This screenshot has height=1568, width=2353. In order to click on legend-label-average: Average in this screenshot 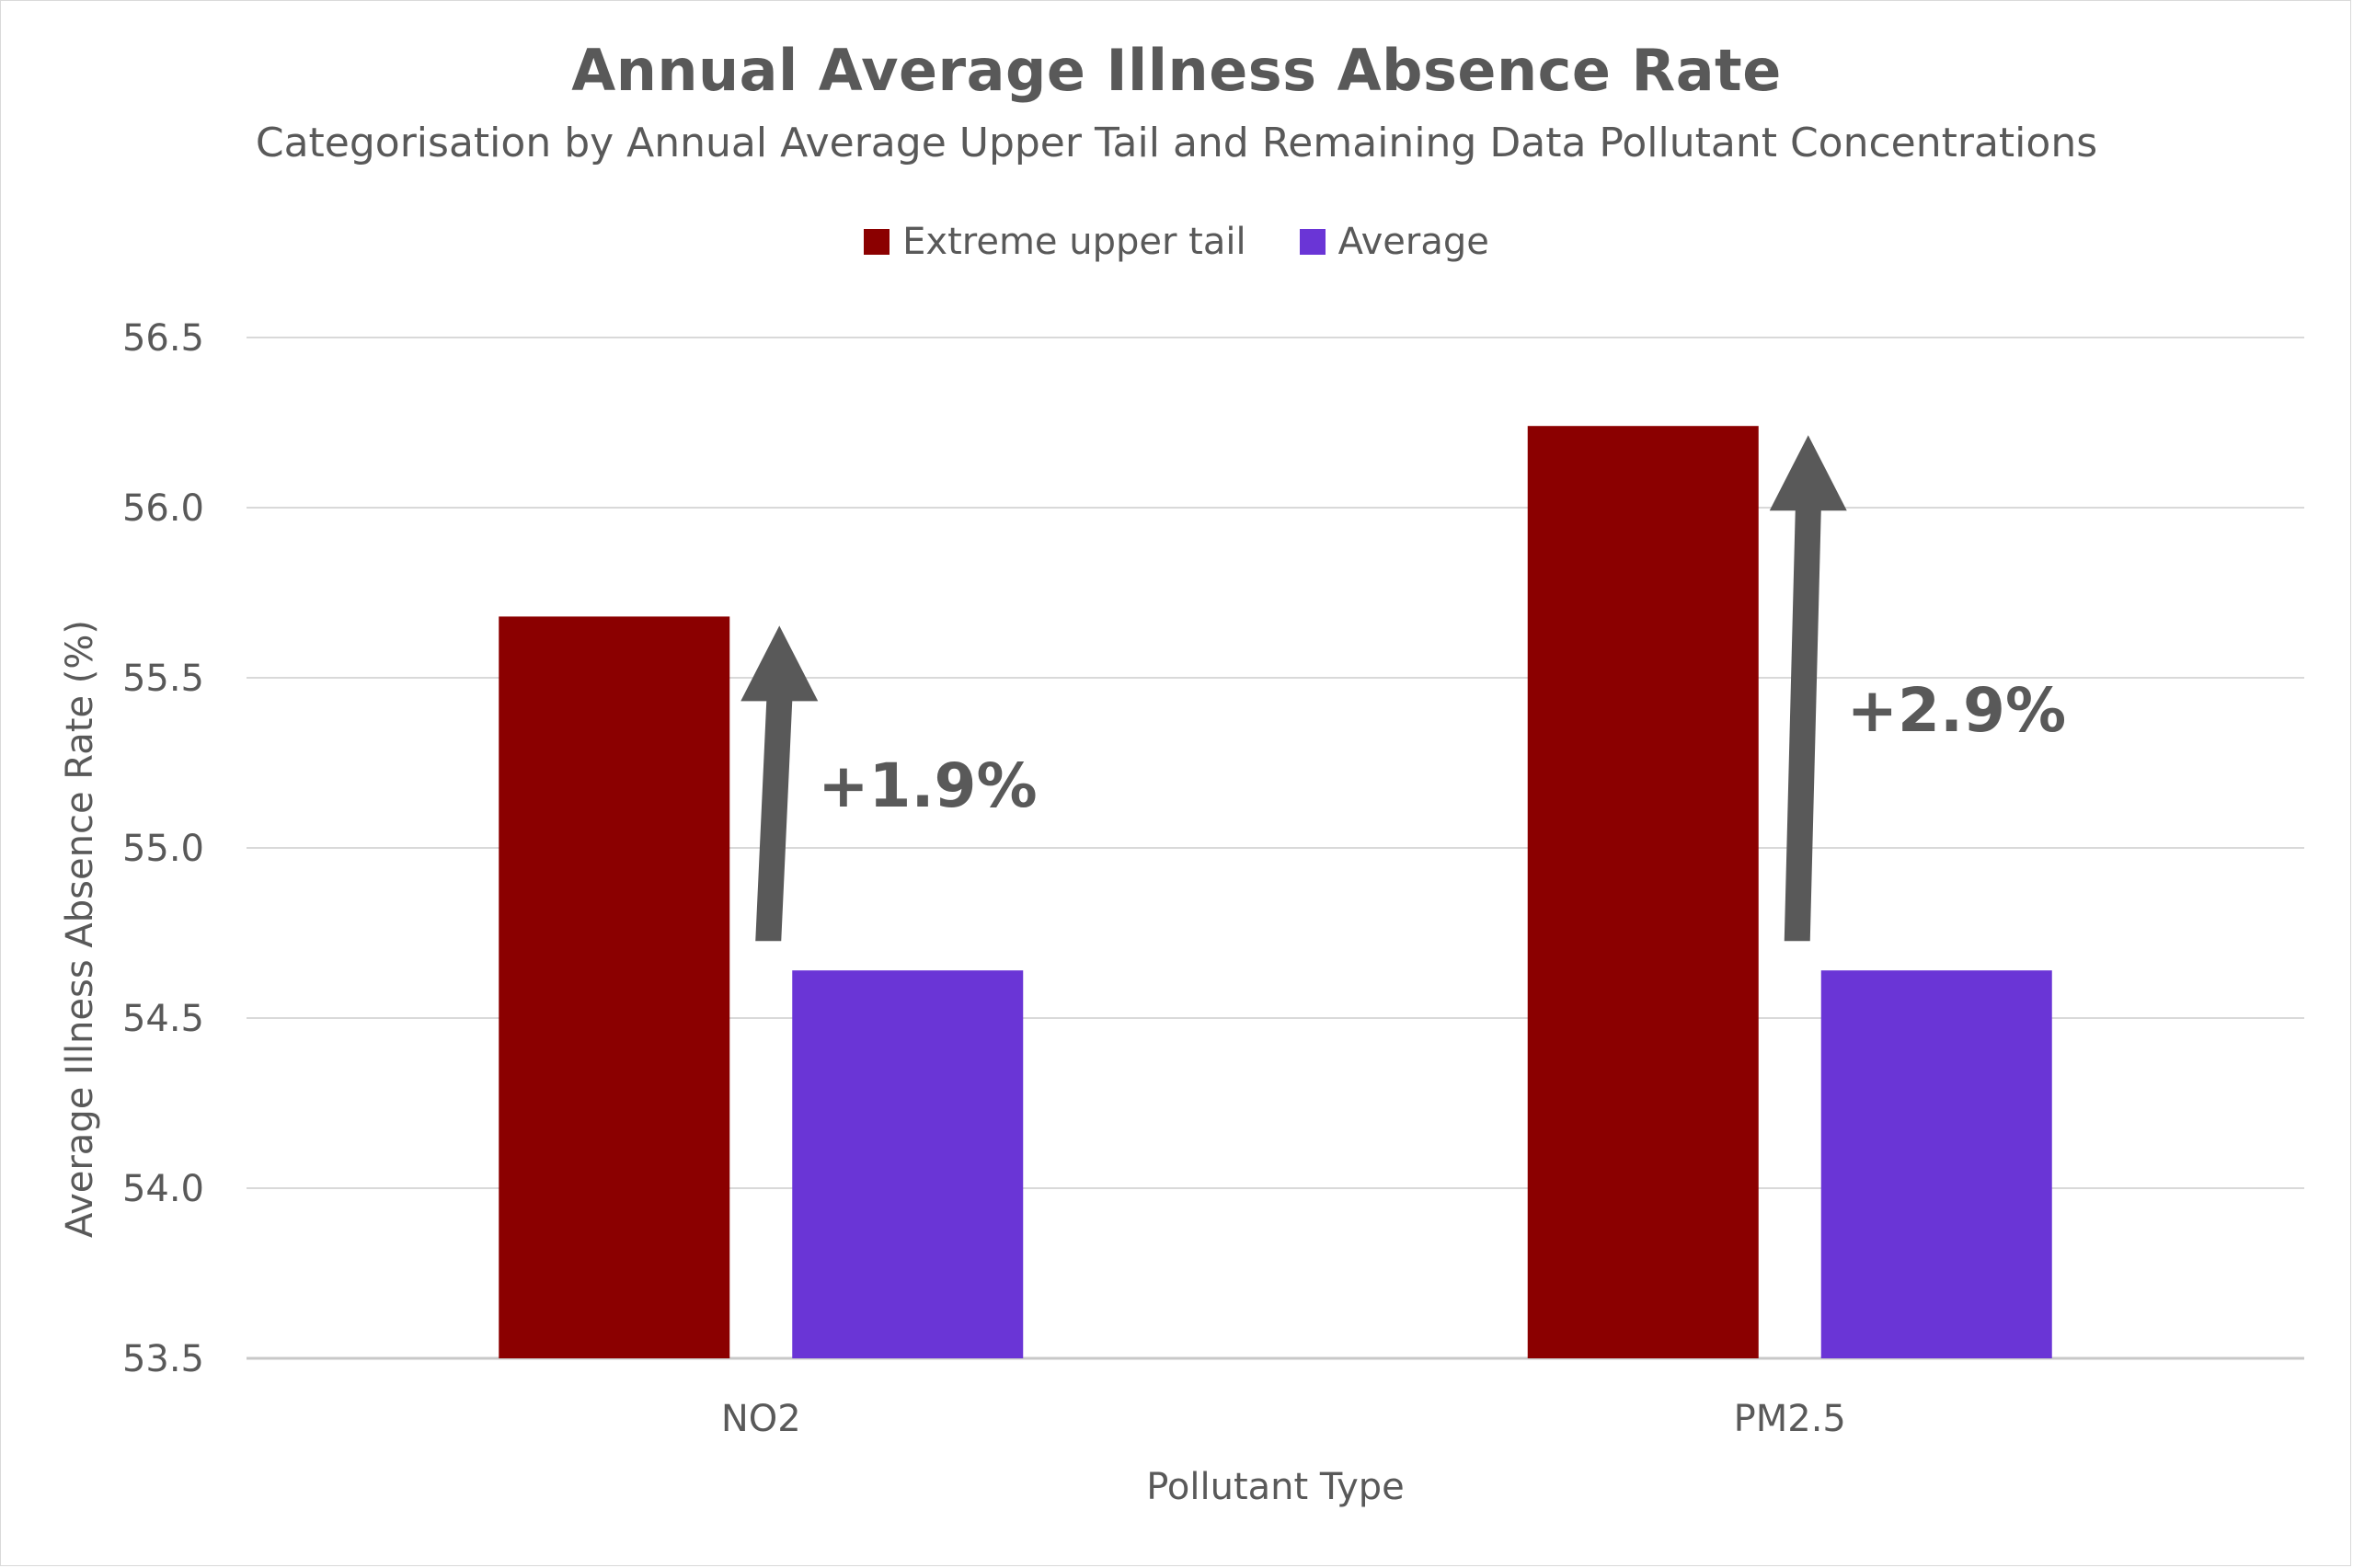, I will do `click(1413, 242)`.